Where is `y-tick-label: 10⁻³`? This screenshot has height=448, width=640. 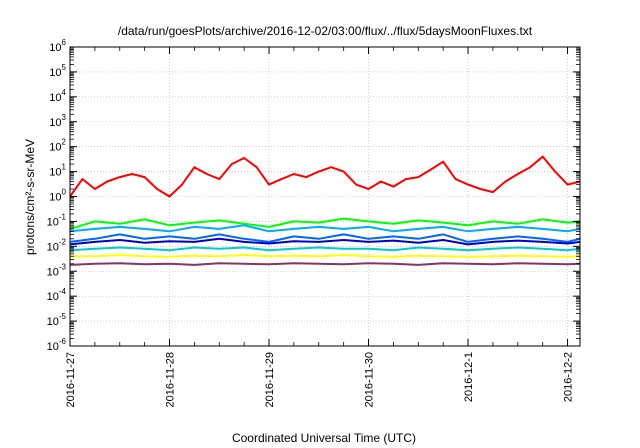
y-tick-label: 10⁻³ is located at coordinates (57, 270).